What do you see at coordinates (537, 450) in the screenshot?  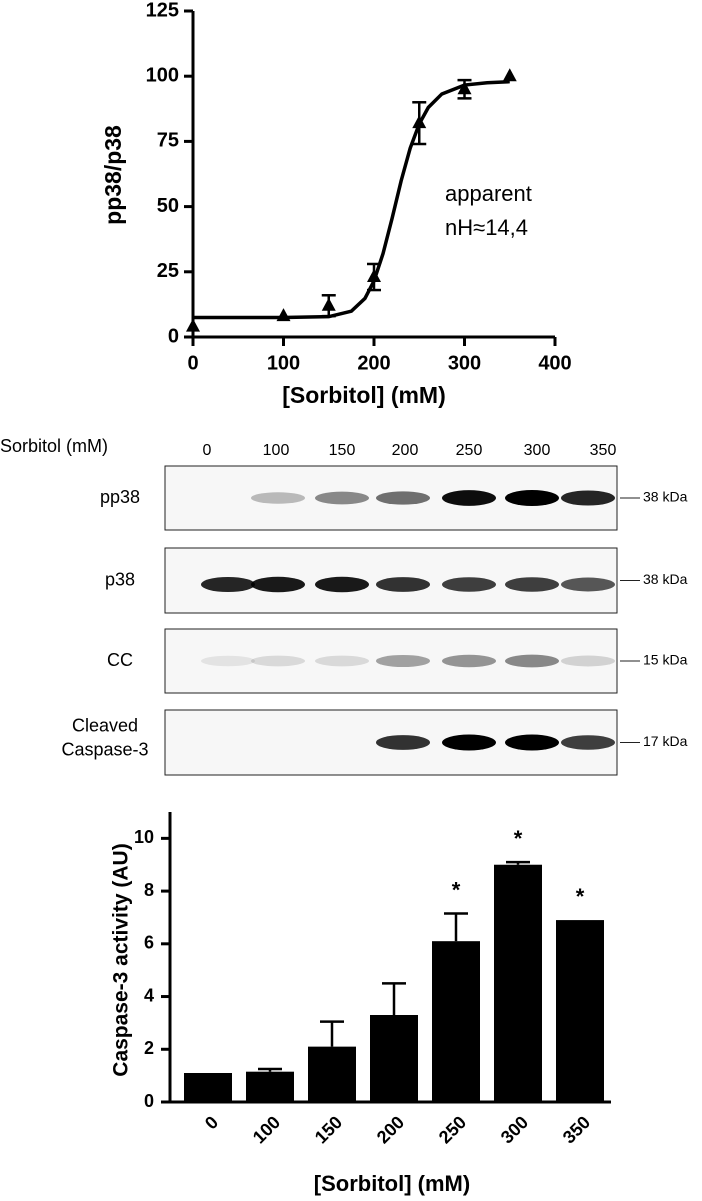 I see `lane-label: 300` at bounding box center [537, 450].